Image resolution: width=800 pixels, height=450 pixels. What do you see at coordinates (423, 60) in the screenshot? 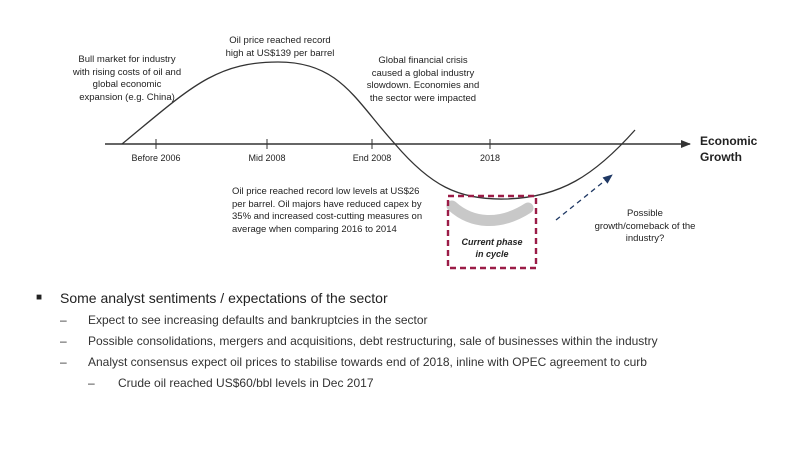
I see `annotation-line: Global financial crisis` at bounding box center [423, 60].